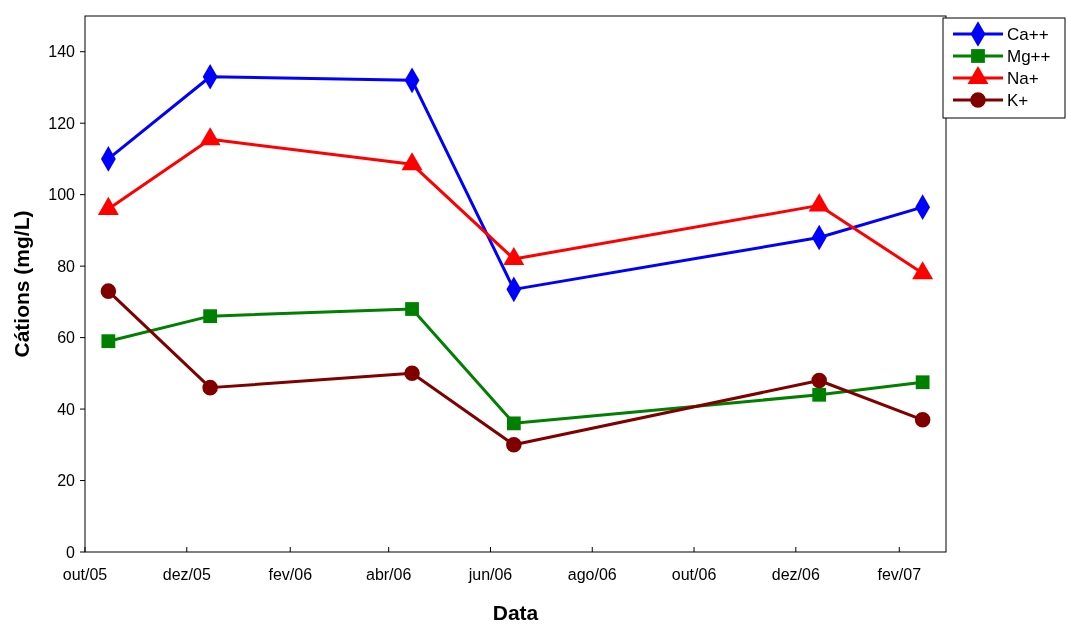 The width and height of the screenshot is (1067, 628). I want to click on x-tick-label: fev/07, so click(899, 574).